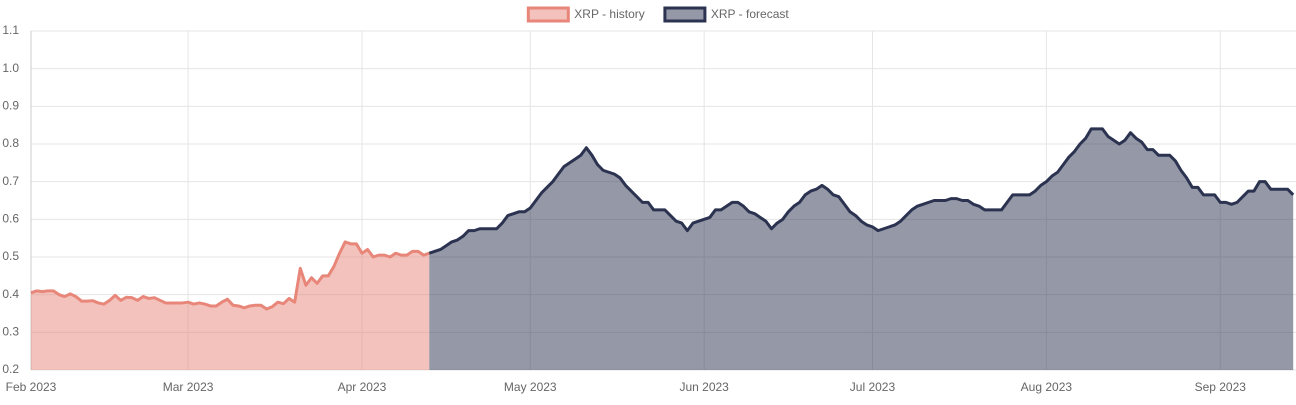  What do you see at coordinates (873, 387) in the screenshot?
I see `x-tick-label: Jul 2023` at bounding box center [873, 387].